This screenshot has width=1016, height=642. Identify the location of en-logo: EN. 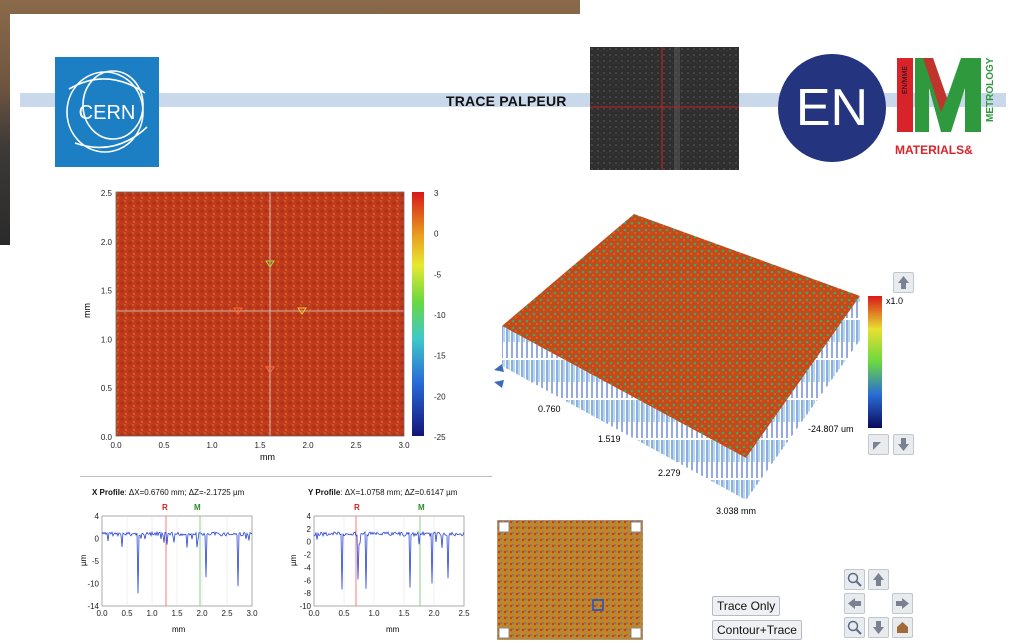
(832, 108).